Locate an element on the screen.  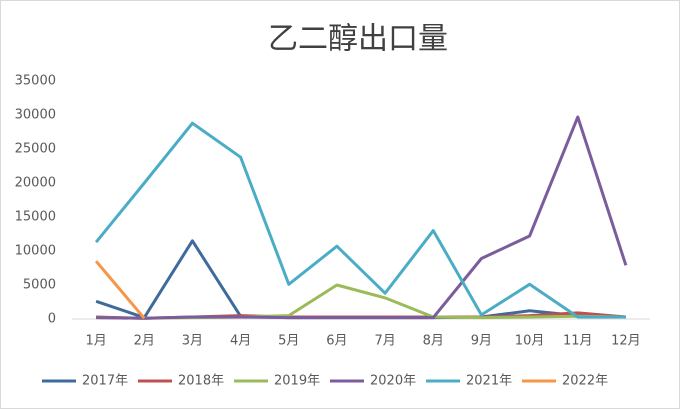
x-tick-label: 11月 is located at coordinates (578, 341).